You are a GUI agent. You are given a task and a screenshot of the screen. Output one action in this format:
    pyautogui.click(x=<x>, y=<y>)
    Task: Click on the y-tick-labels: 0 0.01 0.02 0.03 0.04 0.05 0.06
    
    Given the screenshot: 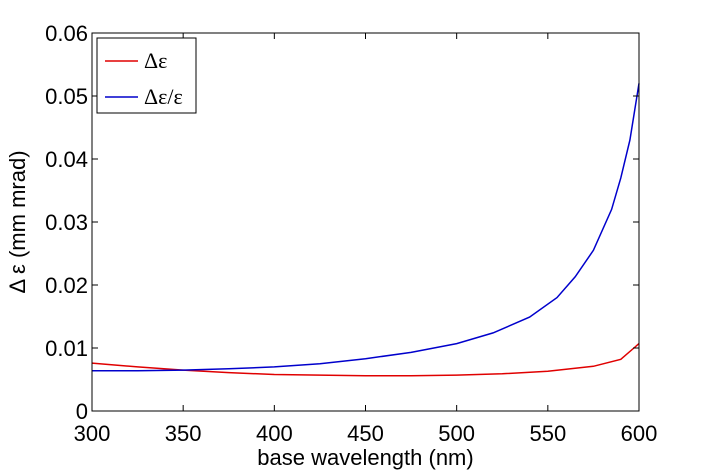 What is the action you would take?
    pyautogui.click(x=66, y=222)
    